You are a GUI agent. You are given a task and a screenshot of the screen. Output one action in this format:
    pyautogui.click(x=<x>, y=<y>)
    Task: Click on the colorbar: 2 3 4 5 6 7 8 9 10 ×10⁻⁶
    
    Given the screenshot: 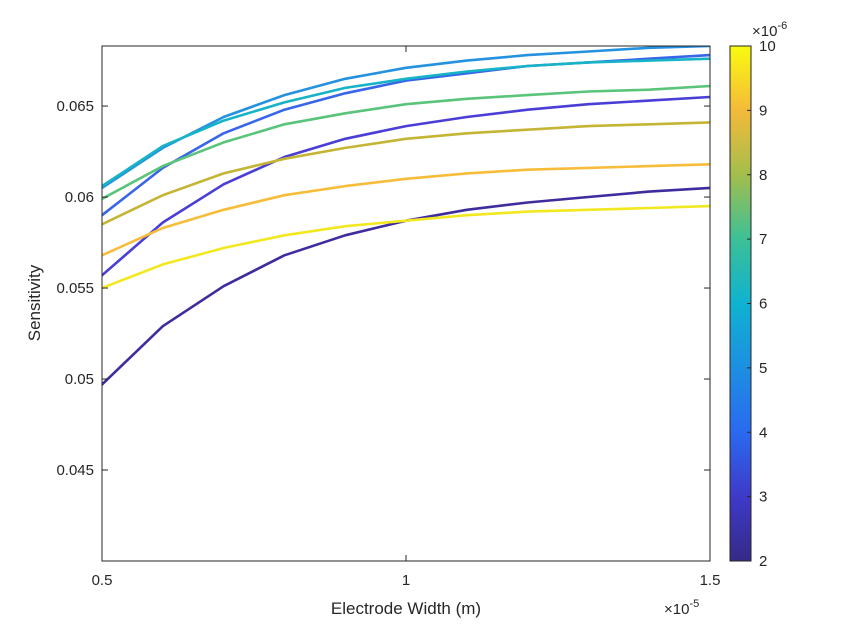 What is the action you would take?
    pyautogui.click(x=758, y=295)
    